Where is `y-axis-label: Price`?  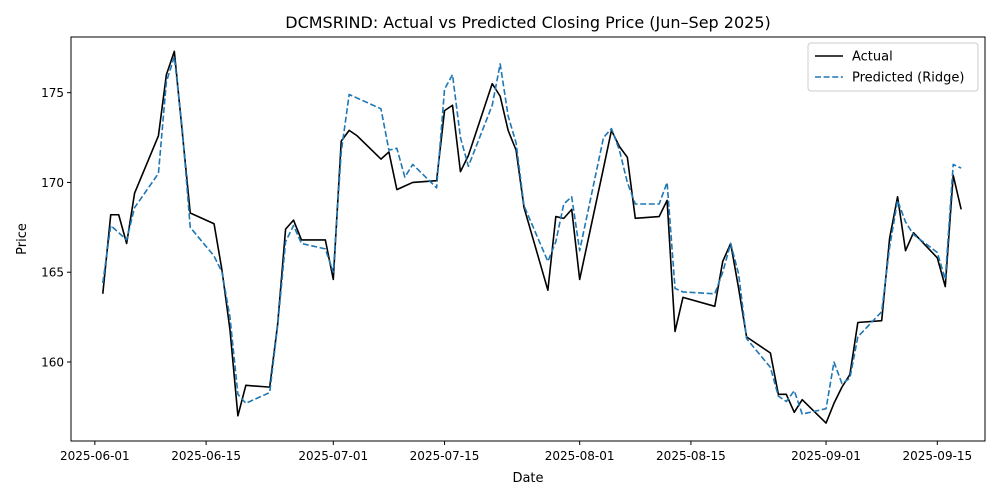 y-axis-label: Price is located at coordinates (22, 239).